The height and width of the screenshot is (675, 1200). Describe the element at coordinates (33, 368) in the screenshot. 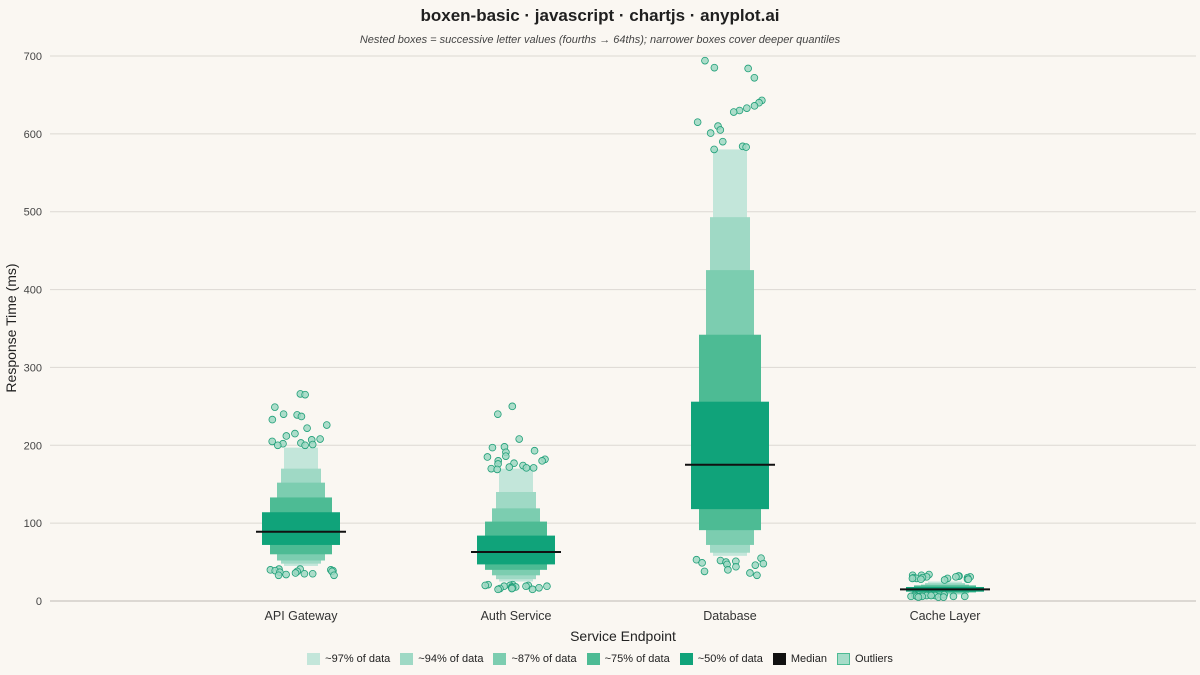

I see `y-tick-label: 300` at that location.